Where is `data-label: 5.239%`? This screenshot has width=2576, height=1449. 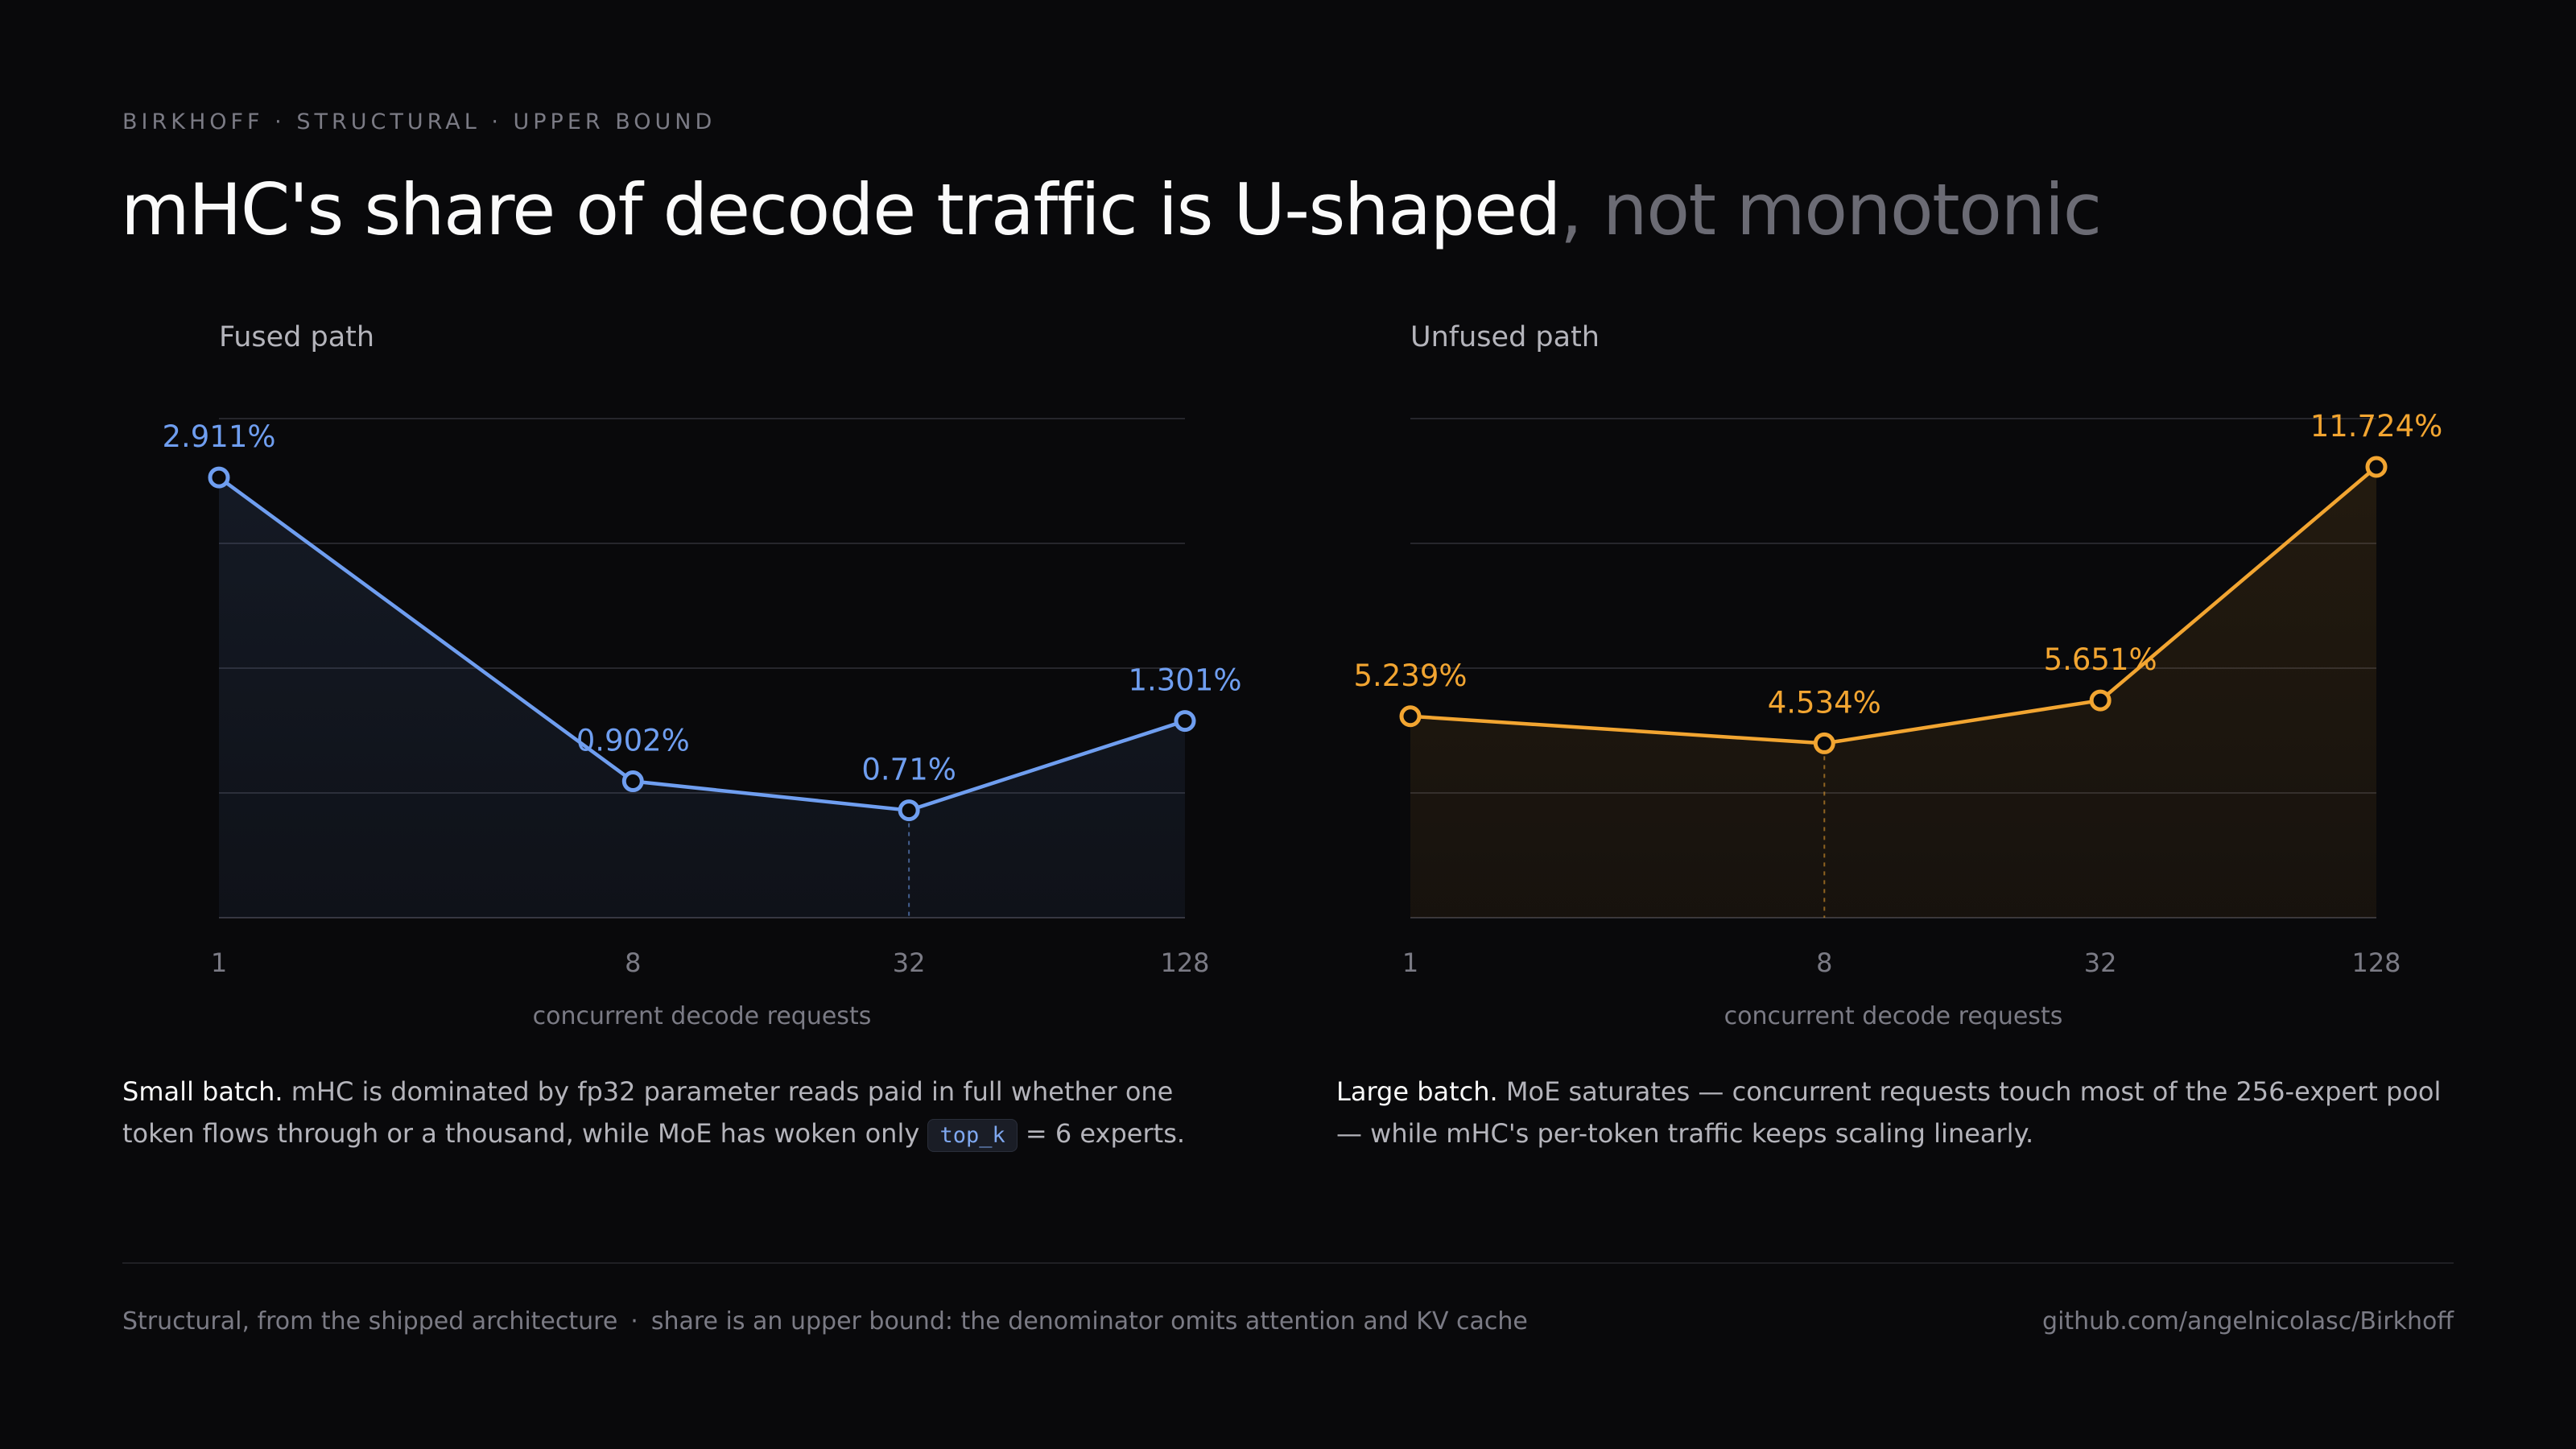
data-label: 5.239% is located at coordinates (1410, 675).